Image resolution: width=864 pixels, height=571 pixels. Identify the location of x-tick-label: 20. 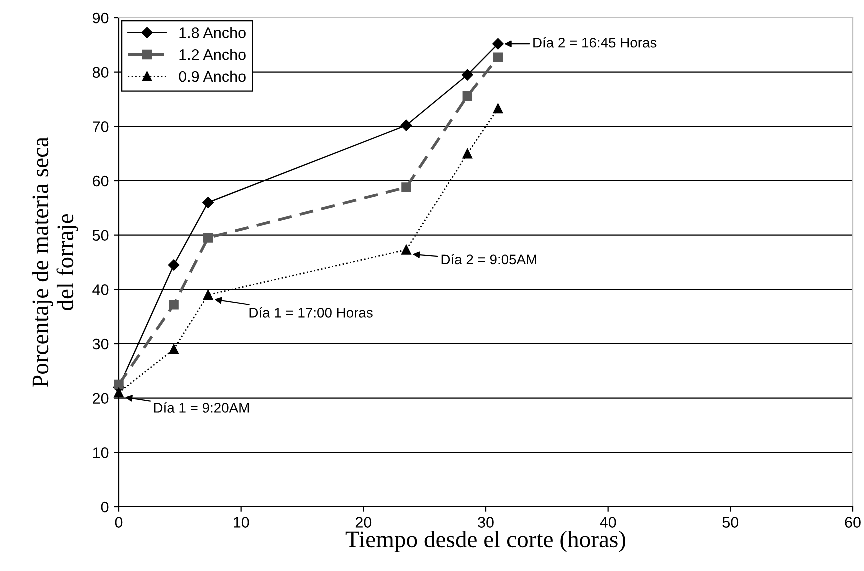
(364, 522).